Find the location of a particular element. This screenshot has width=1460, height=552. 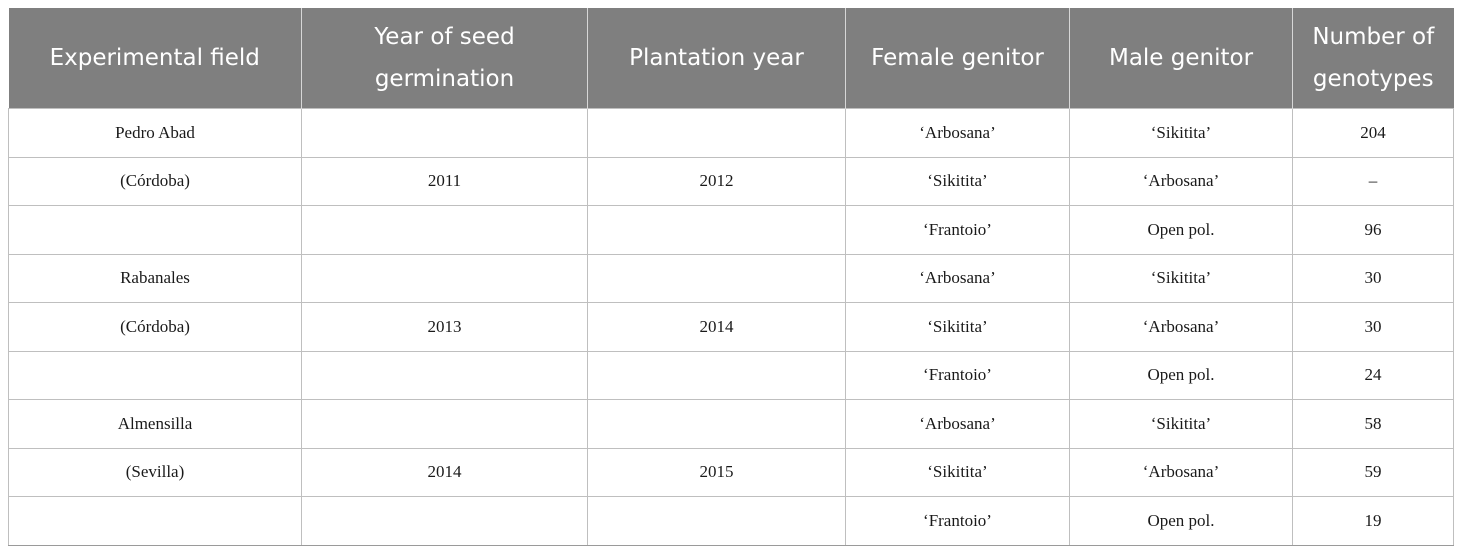

table-row: ‘Frantoio’ Open pol. 96 is located at coordinates (731, 230).